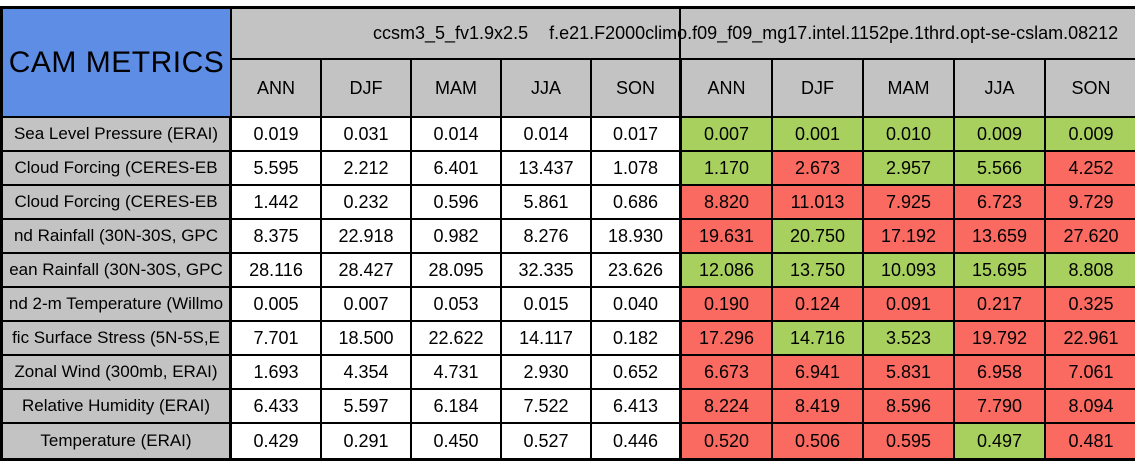 Image resolution: width=1135 pixels, height=461 pixels. Describe the element at coordinates (909, 339) in the screenshot. I see `metric-value-test-green: 3.523` at that location.